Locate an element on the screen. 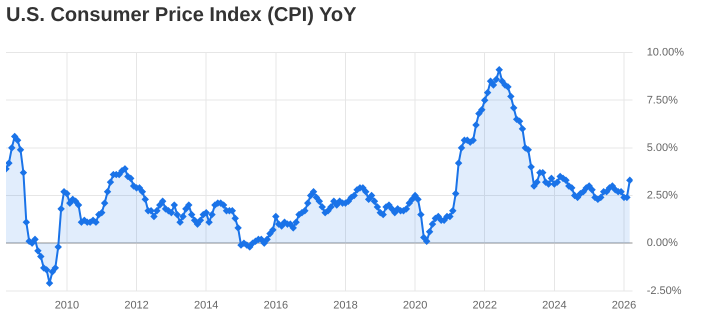  y-tick-label: -2.50% is located at coordinates (664, 290).